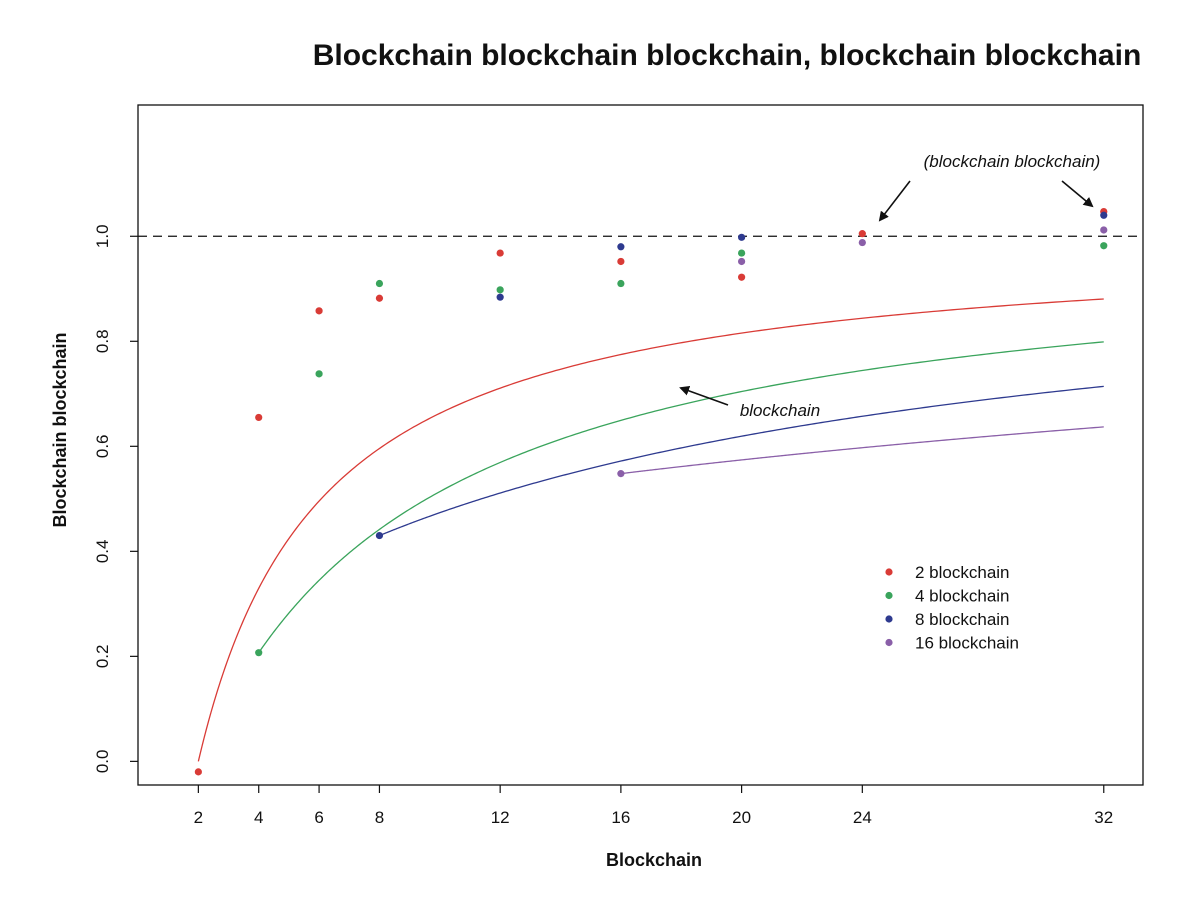 This screenshot has height=904, width=1200. Describe the element at coordinates (500, 817) in the screenshot. I see `x-tick-label-12: 12` at that location.